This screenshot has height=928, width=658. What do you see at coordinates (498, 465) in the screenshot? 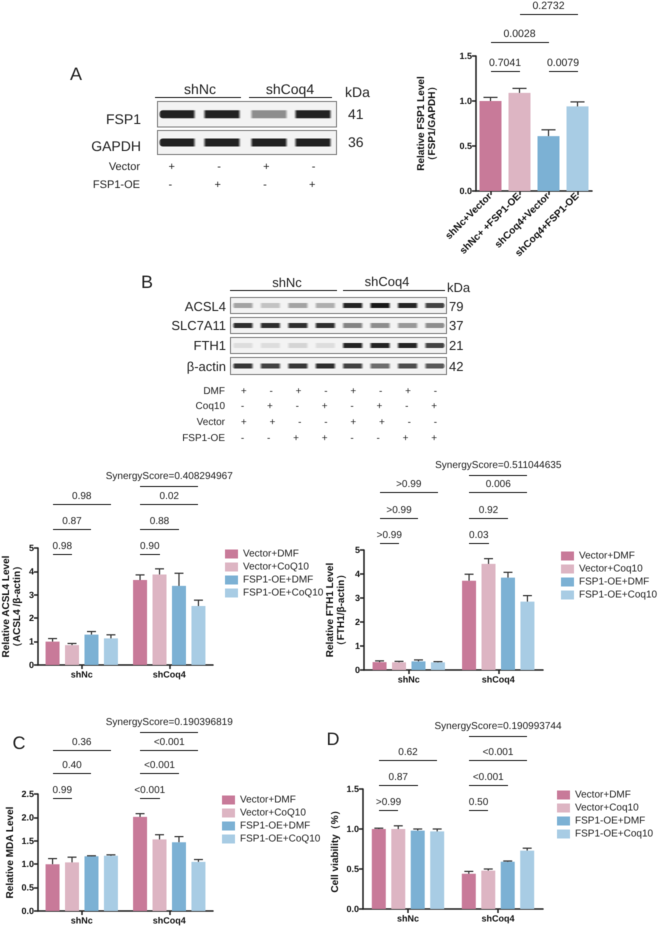
I see `text: SynergyScore=0.511044635` at bounding box center [498, 465].